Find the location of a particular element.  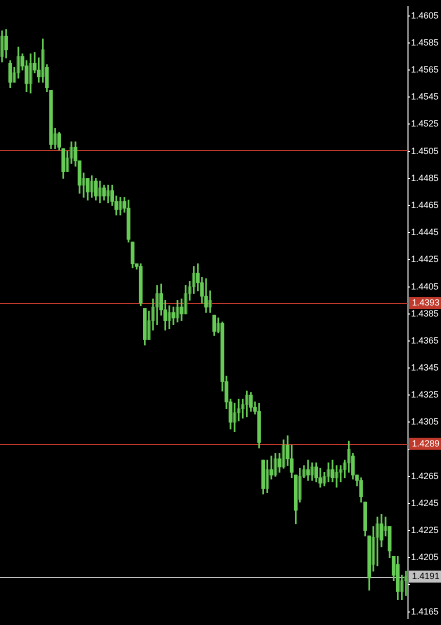

y-tick-label: 1.4265 is located at coordinates (425, 475).